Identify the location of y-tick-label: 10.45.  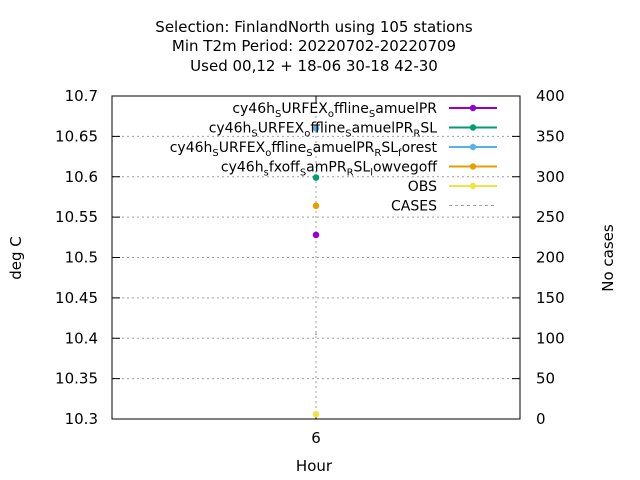
(76, 298).